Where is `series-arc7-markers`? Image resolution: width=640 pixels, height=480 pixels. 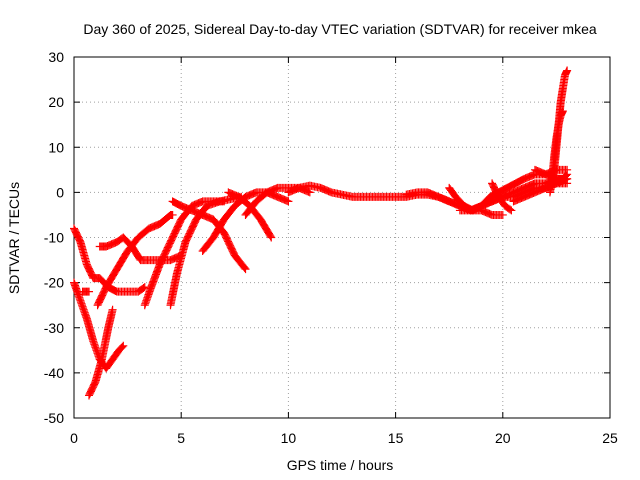 series-arc7-markers is located at coordinates (184, 253).